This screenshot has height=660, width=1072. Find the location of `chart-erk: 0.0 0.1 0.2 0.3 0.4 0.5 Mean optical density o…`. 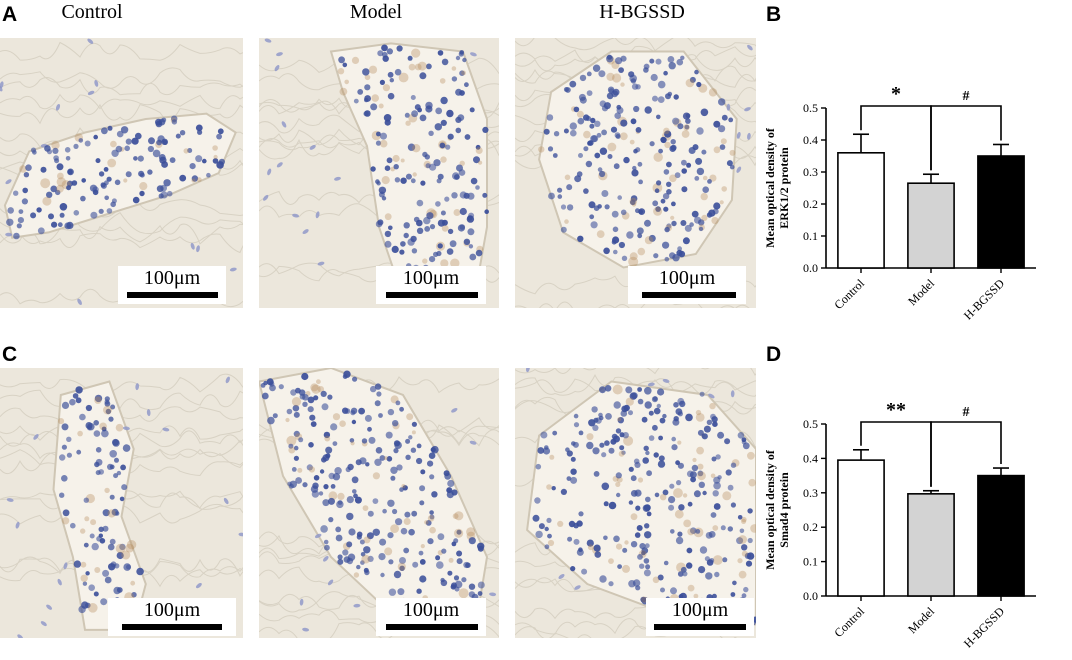

chart-erk: 0.0 0.1 0.2 0.3 0.4 0.5 Mean optical density o… is located at coordinates (899, 202).